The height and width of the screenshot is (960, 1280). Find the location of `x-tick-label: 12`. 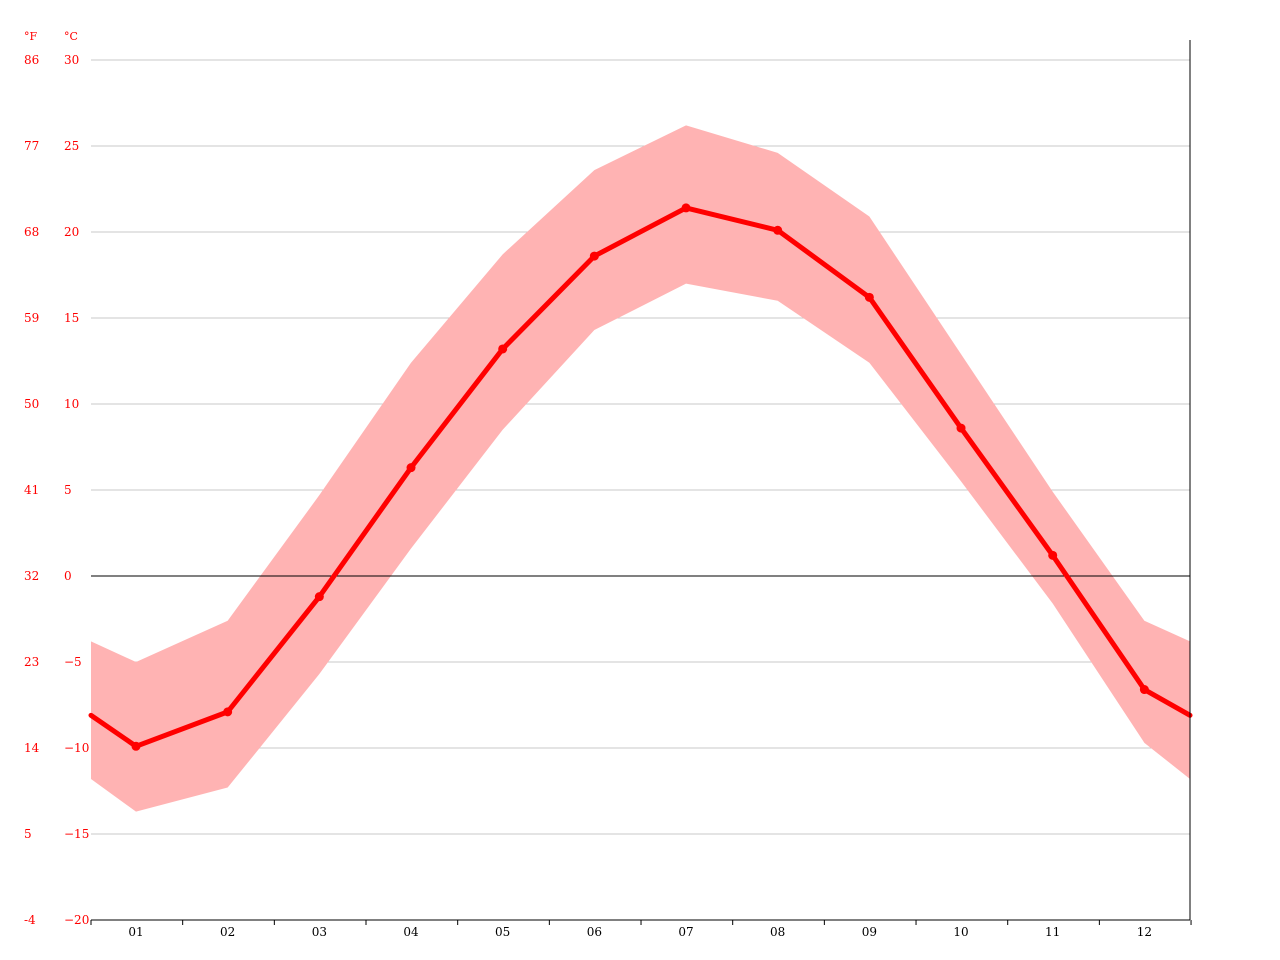

x-tick-label: 12 is located at coordinates (1144, 932).